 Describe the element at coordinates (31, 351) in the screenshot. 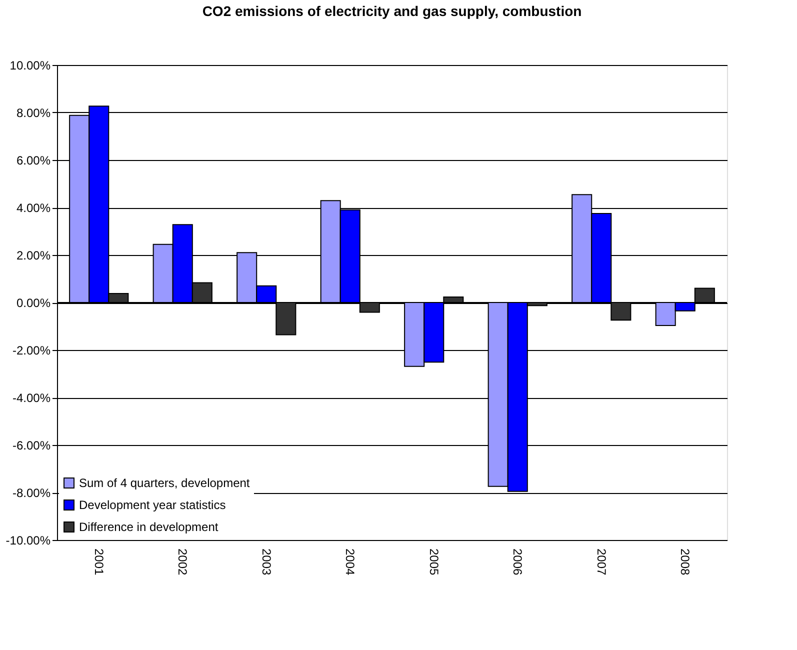

I see `y-tick-label: -2.00%` at that location.